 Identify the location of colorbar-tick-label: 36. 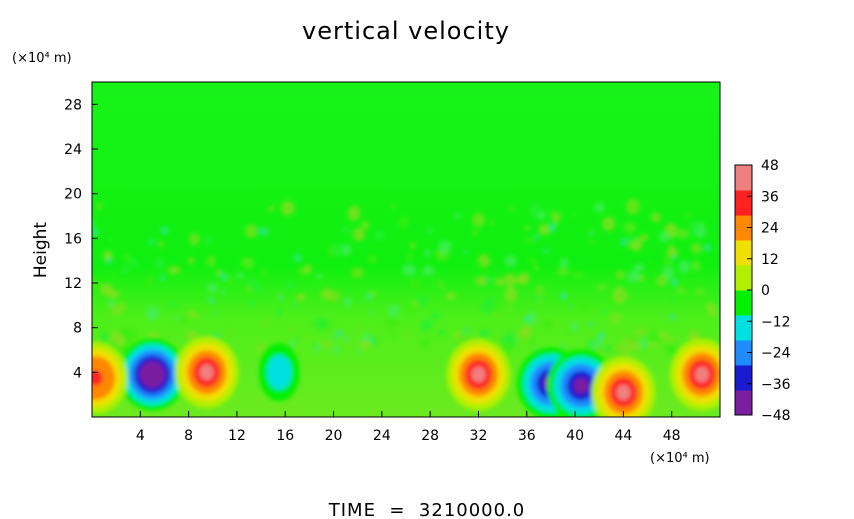
(770, 197).